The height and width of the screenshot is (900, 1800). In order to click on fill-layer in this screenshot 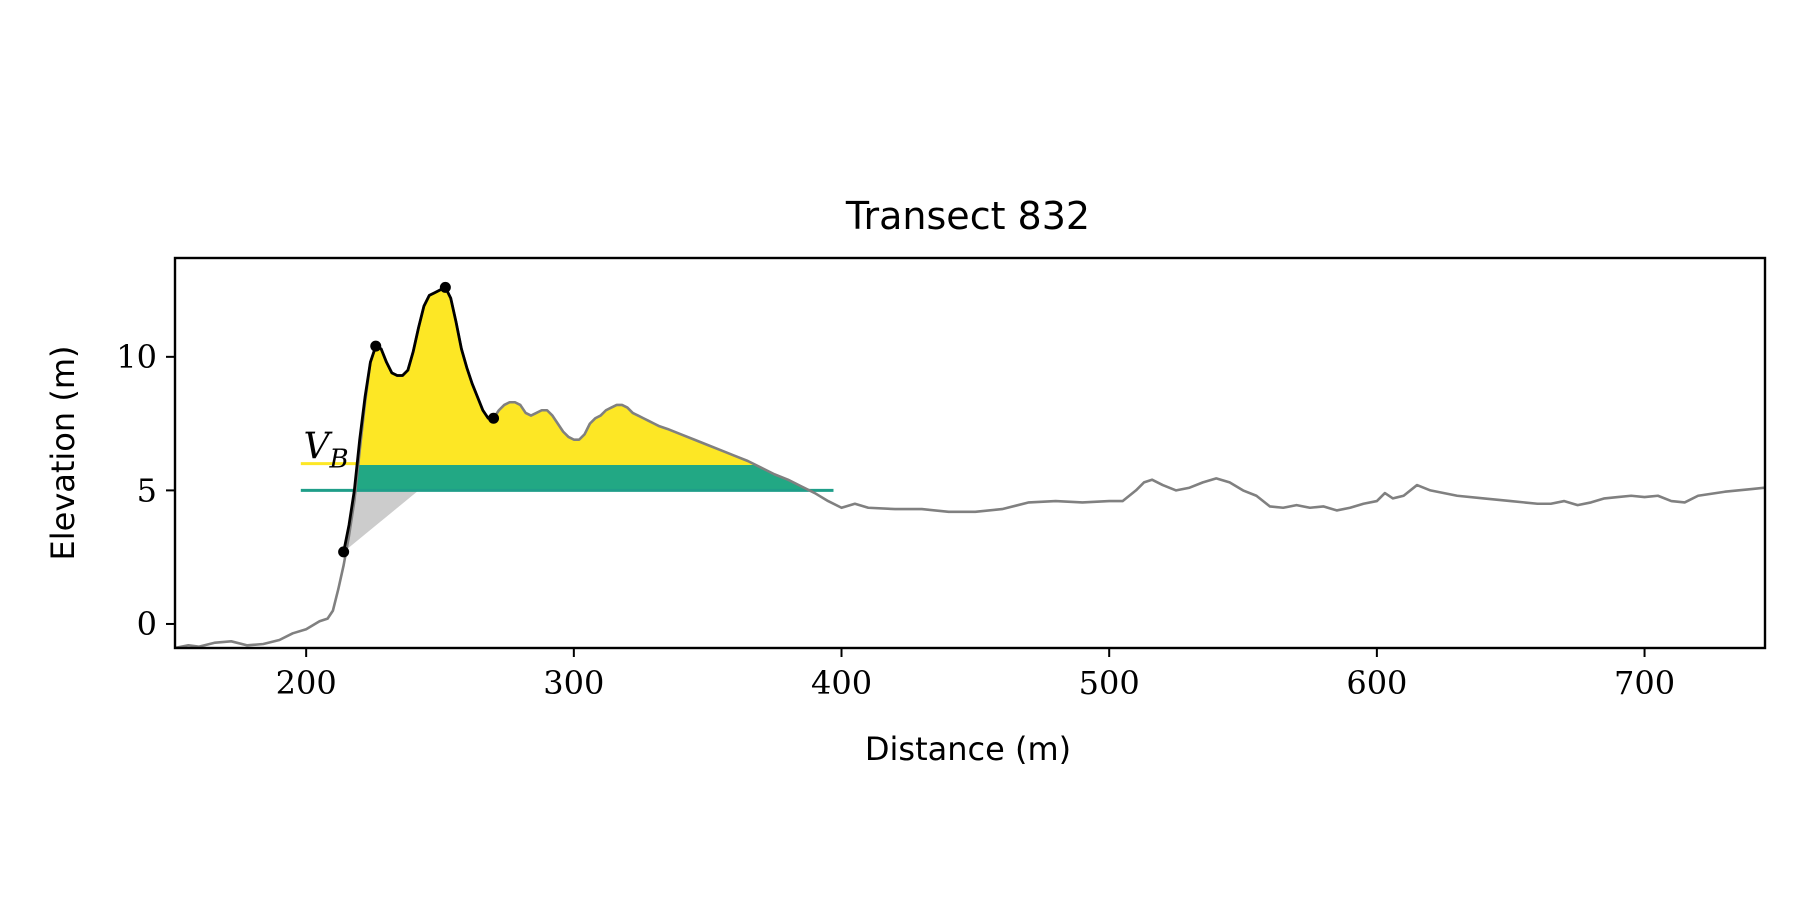, I will do `click(588, 419)`.